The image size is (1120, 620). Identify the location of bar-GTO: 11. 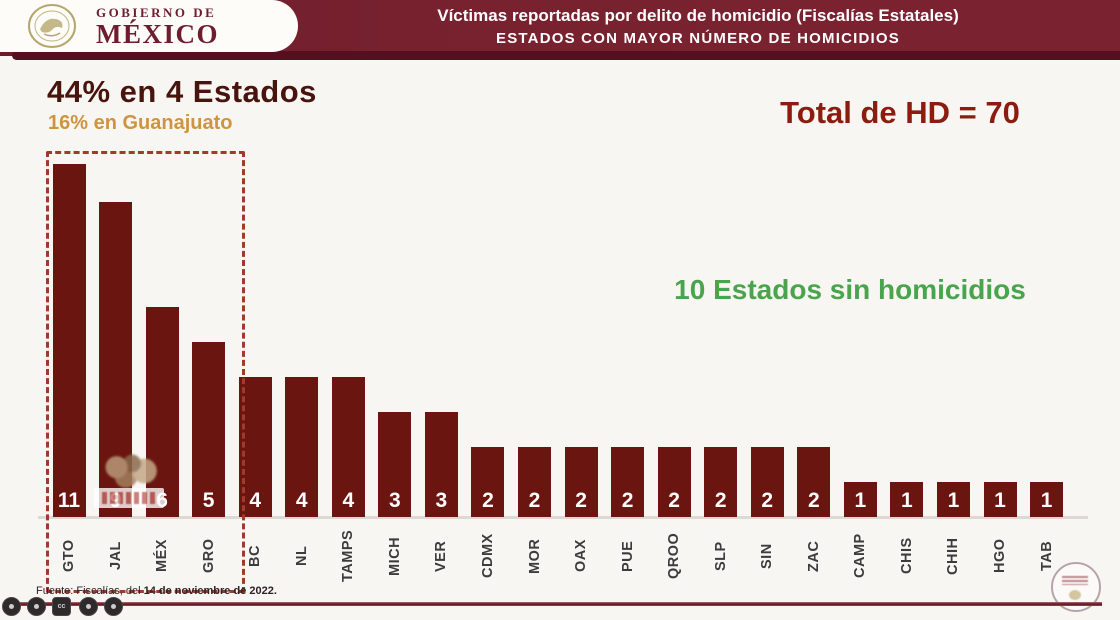
(69, 340).